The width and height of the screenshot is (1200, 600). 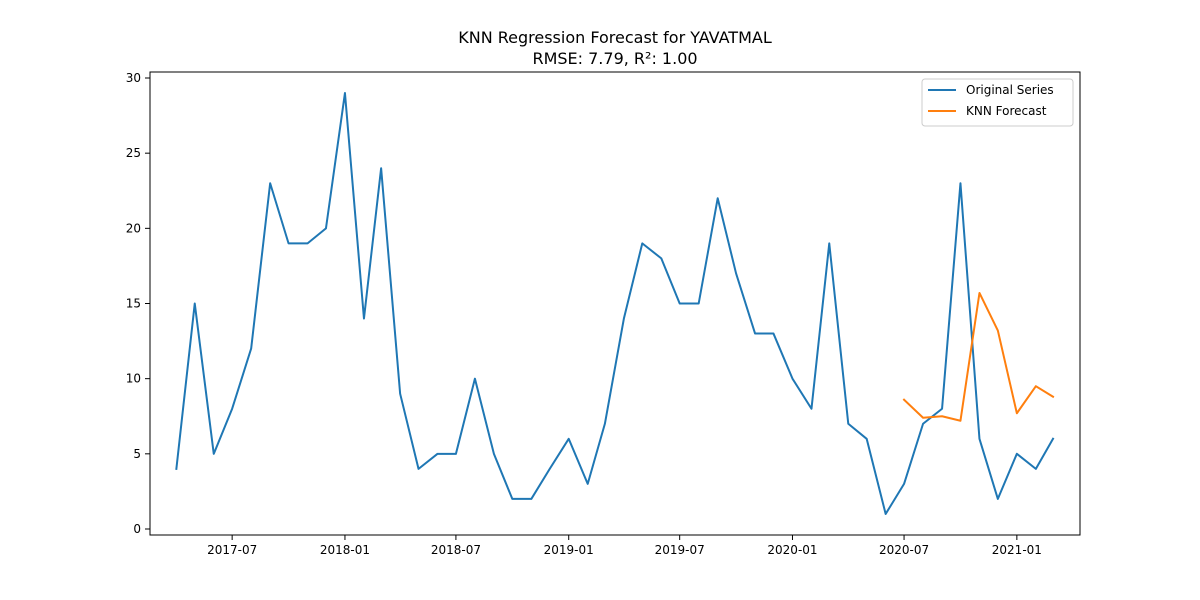 I want to click on x-tick-label: 2021-01, so click(x=1017, y=550).